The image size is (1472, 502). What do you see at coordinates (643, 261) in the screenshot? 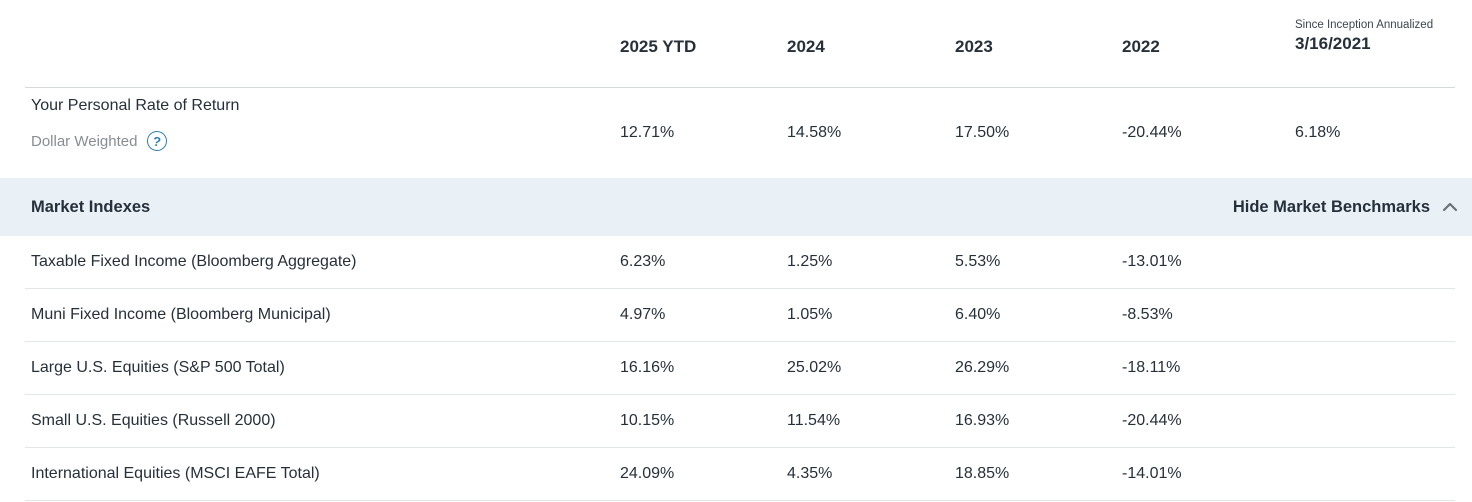
I see `benchmark-value-2025-ytd: 6.23%` at bounding box center [643, 261].